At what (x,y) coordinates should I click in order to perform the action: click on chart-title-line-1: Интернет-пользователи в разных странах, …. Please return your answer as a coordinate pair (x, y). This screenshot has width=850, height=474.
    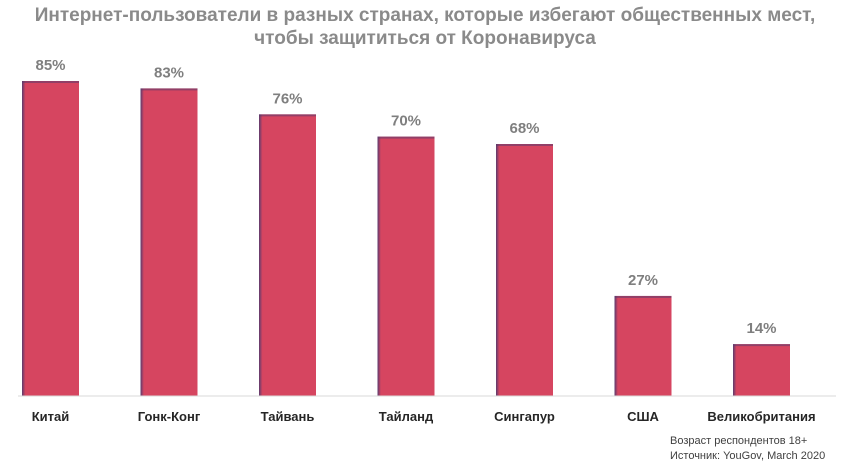
    Looking at the image, I should click on (425, 15).